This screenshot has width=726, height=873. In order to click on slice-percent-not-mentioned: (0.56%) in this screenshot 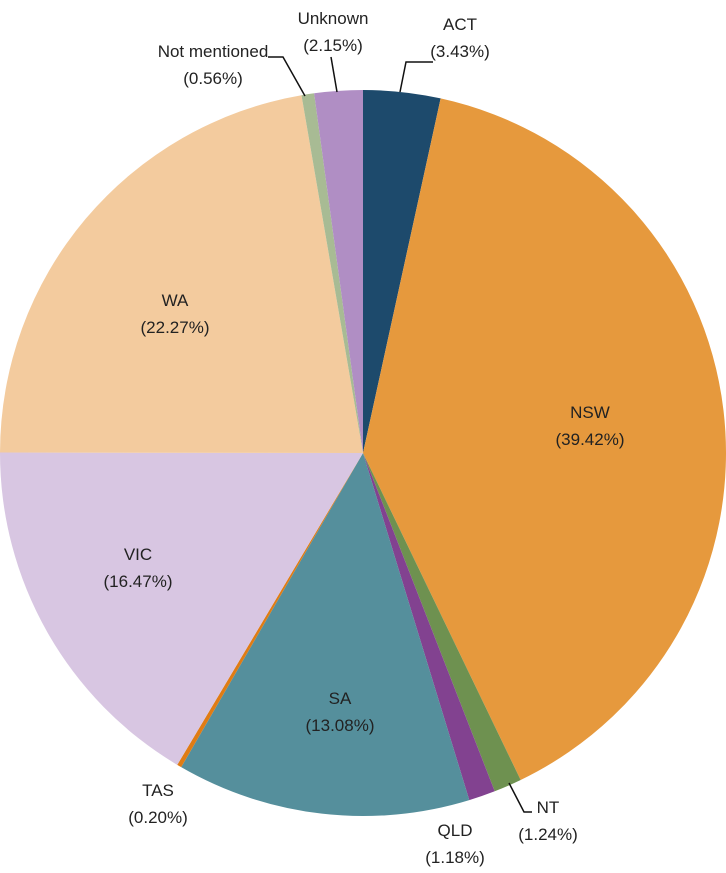, I will do `click(213, 78)`.